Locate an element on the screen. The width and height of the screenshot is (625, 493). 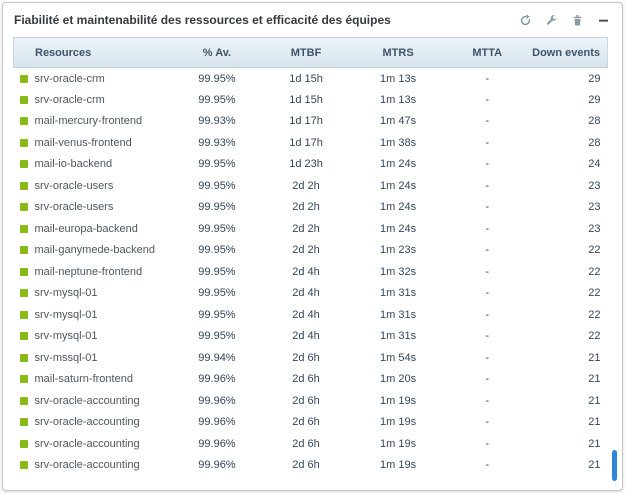
wrench-icon is located at coordinates (551, 20).